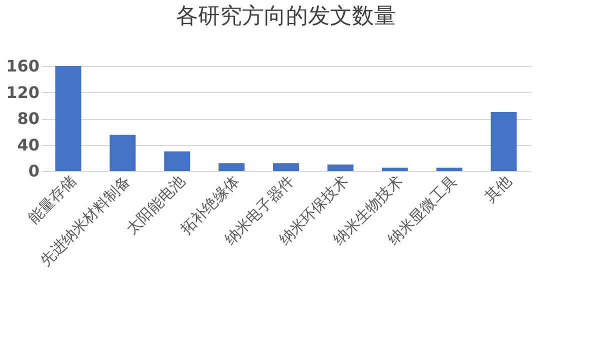  Describe the element at coordinates (23, 66) in the screenshot. I see `y-tick-label: 160` at that location.